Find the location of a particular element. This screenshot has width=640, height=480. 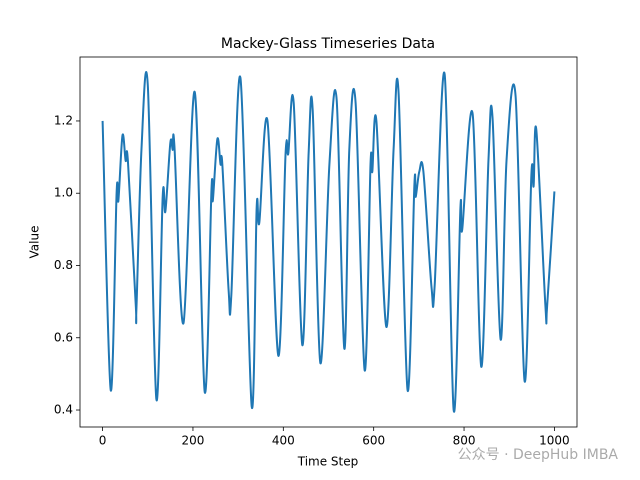

x-tick-label: 600 is located at coordinates (373, 441).